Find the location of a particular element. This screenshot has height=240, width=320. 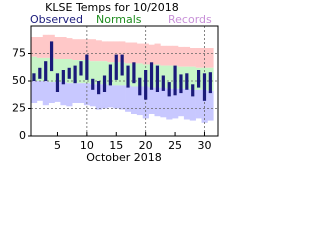

y-tick-label: 0 is located at coordinates (22, 135).